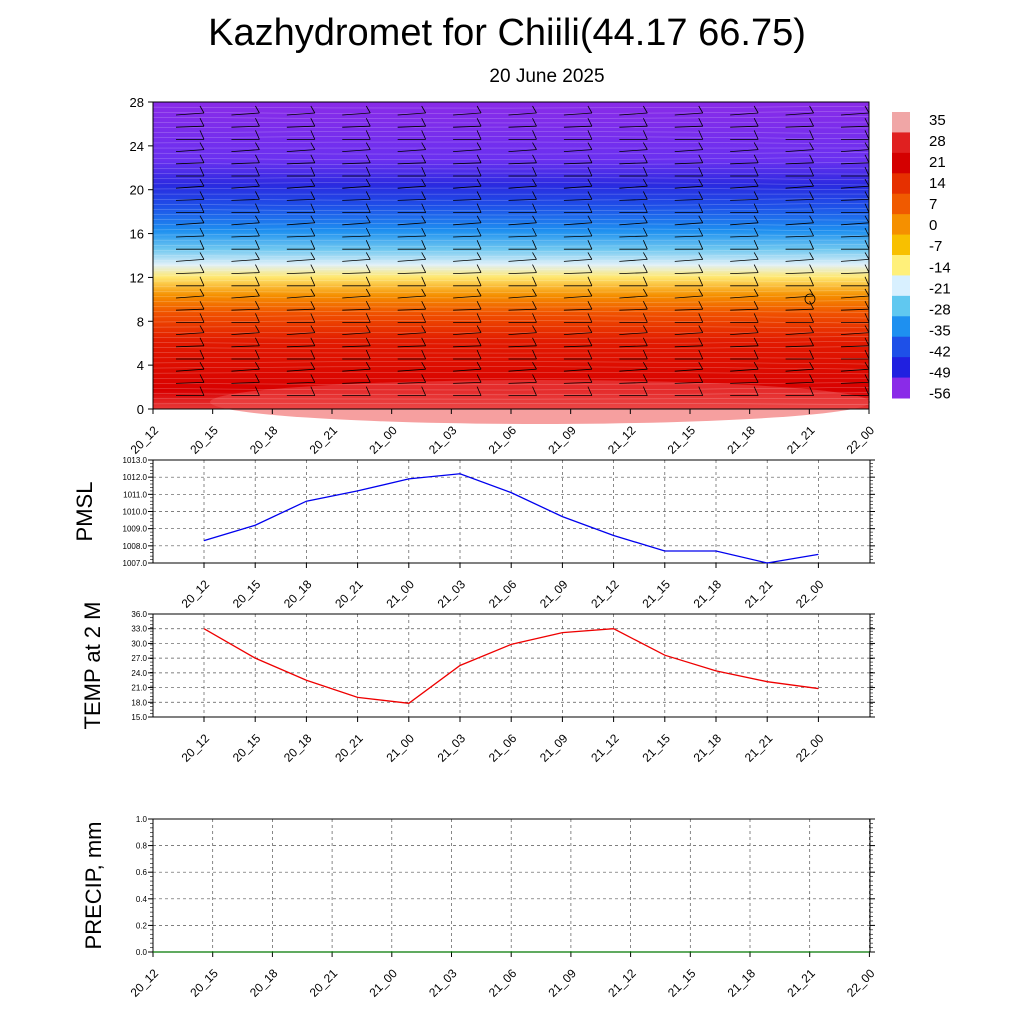  Describe the element at coordinates (142, 952) in the screenshot. I see `y-tick-label: 0.0` at that location.